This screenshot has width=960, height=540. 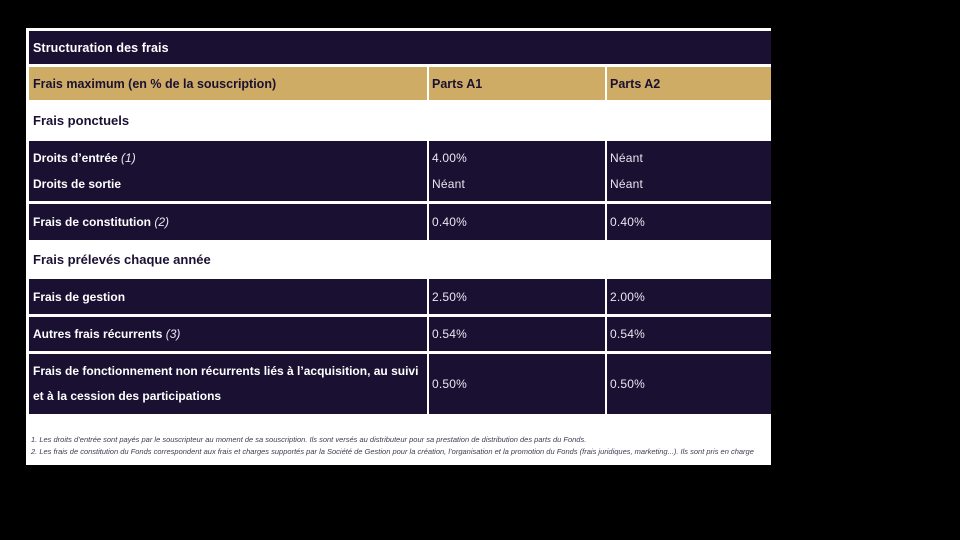 I want to click on droits-a1-entree: 4.00%, so click(x=450, y=158).